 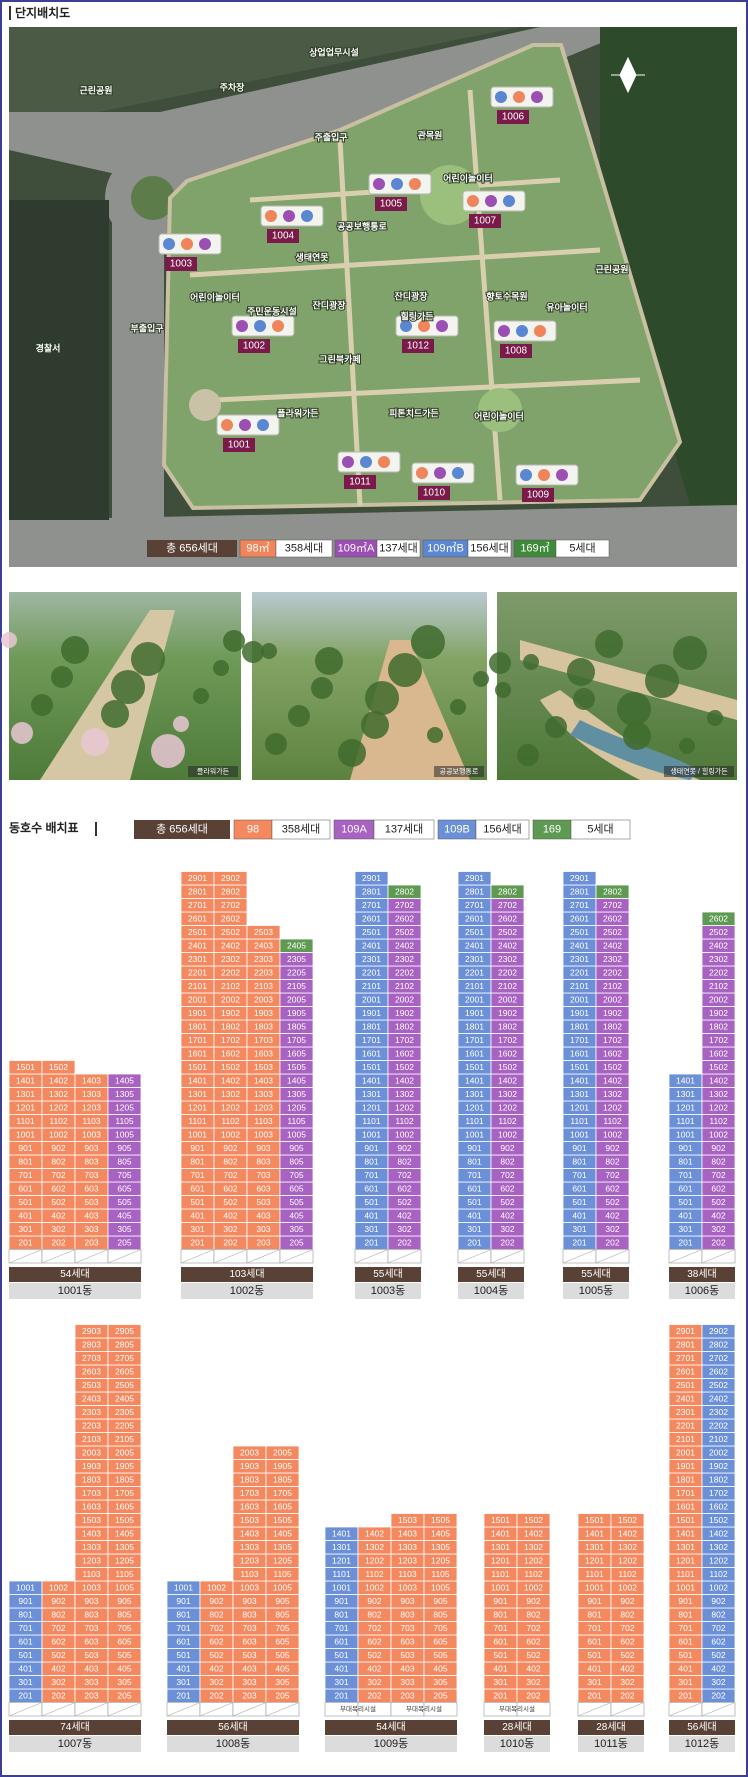 I want to click on unit-number: 403, so click(x=249, y=1669).